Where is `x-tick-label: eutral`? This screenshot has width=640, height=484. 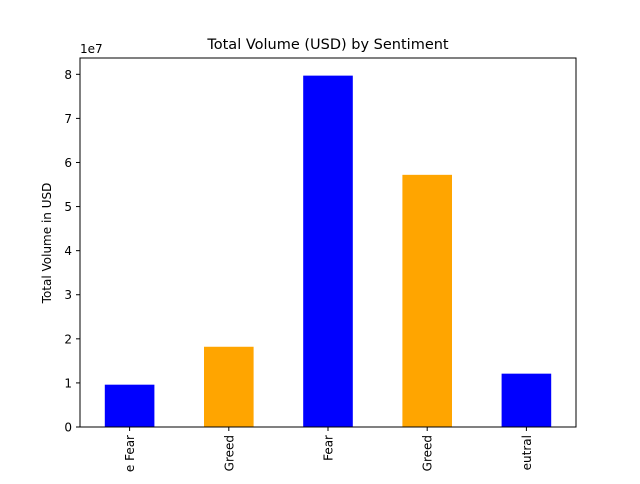
x-tick-label: eutral is located at coordinates (527, 452).